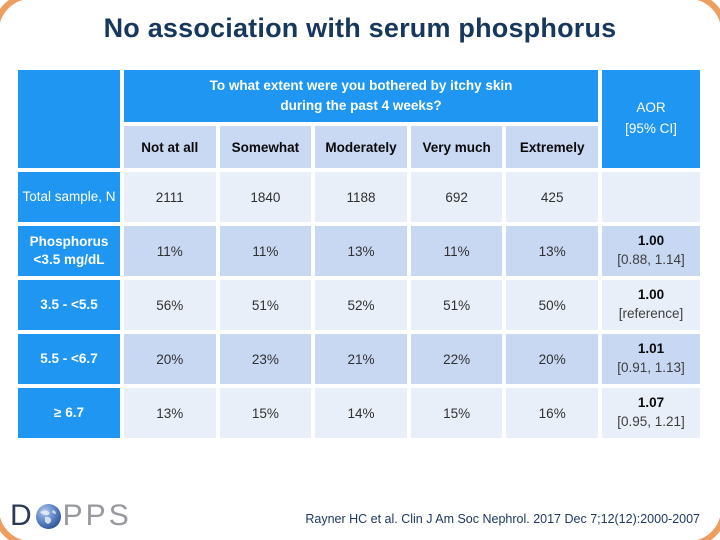 The image size is (720, 540). I want to click on column-header-very-much: Very much, so click(456, 147).